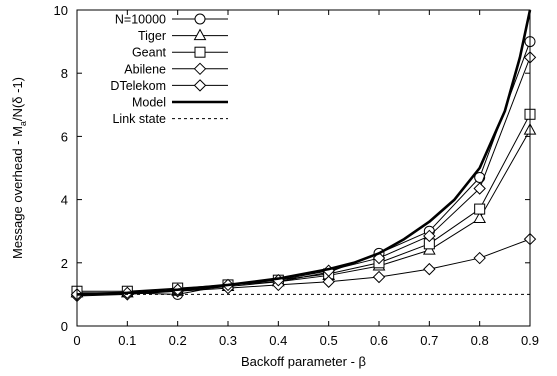 This screenshot has width=557, height=376. Describe the element at coordinates (64, 200) in the screenshot. I see `y-tick-label: 4` at that location.